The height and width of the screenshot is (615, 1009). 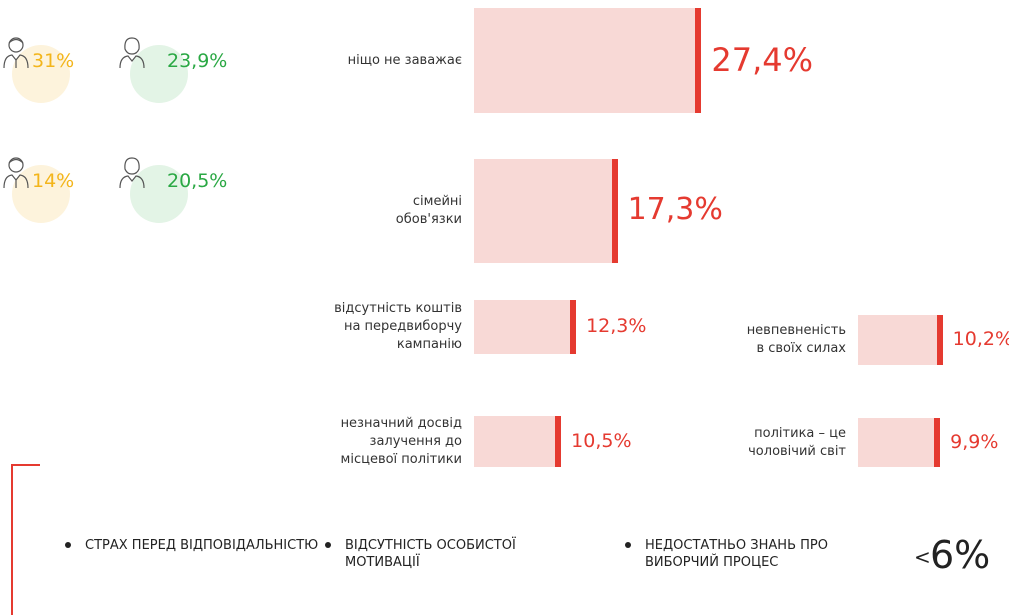 I want to click on bar-value: 12,3%, so click(x=616, y=326).